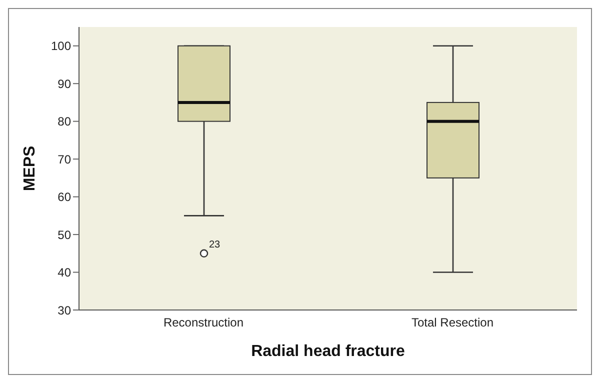 The image size is (600, 383). Describe the element at coordinates (65, 235) in the screenshot. I see `y-tick-label: 50` at that location.